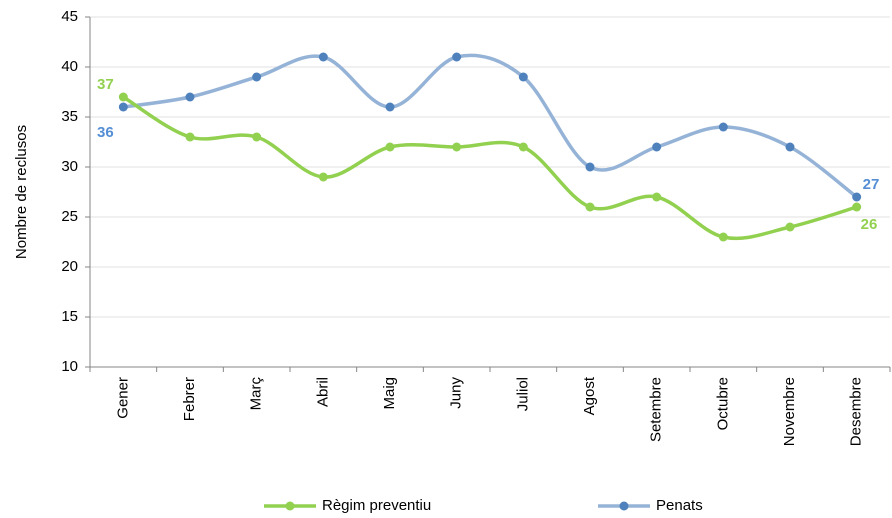 This screenshot has height=518, width=892. Describe the element at coordinates (869, 224) in the screenshot. I see `data-label-series-0-11: 26` at that location.